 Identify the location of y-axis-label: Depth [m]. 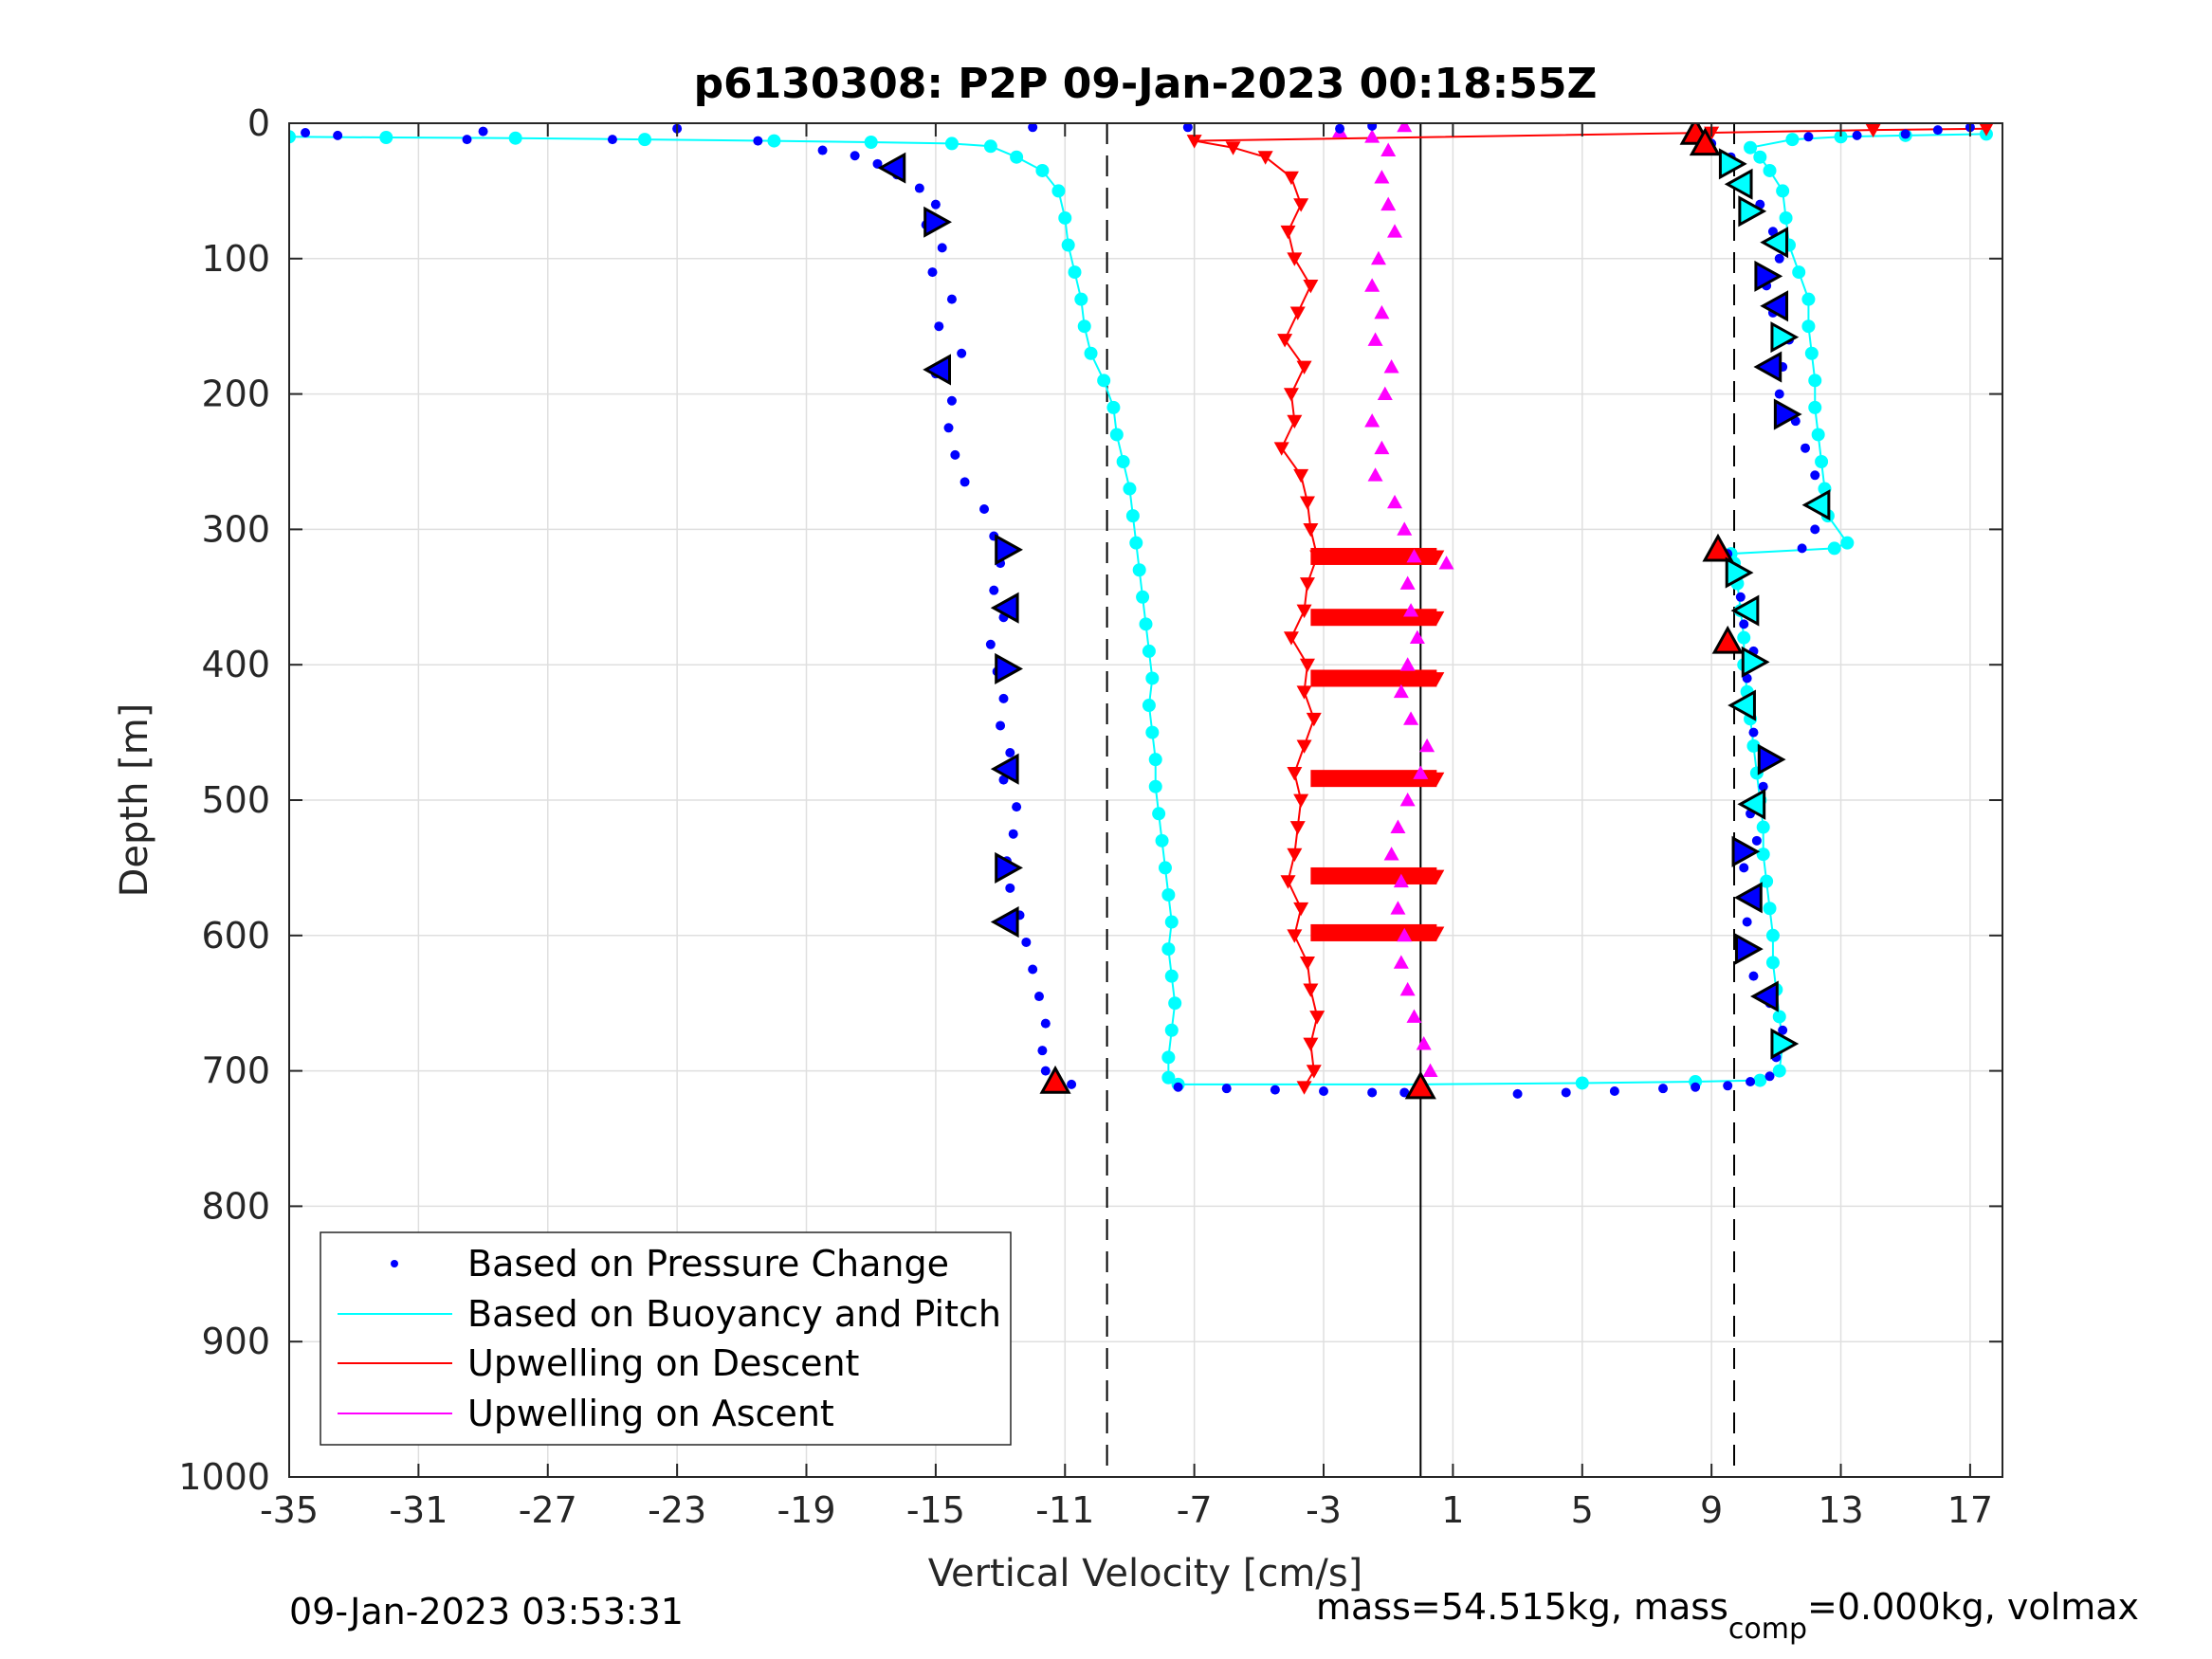
(134, 800).